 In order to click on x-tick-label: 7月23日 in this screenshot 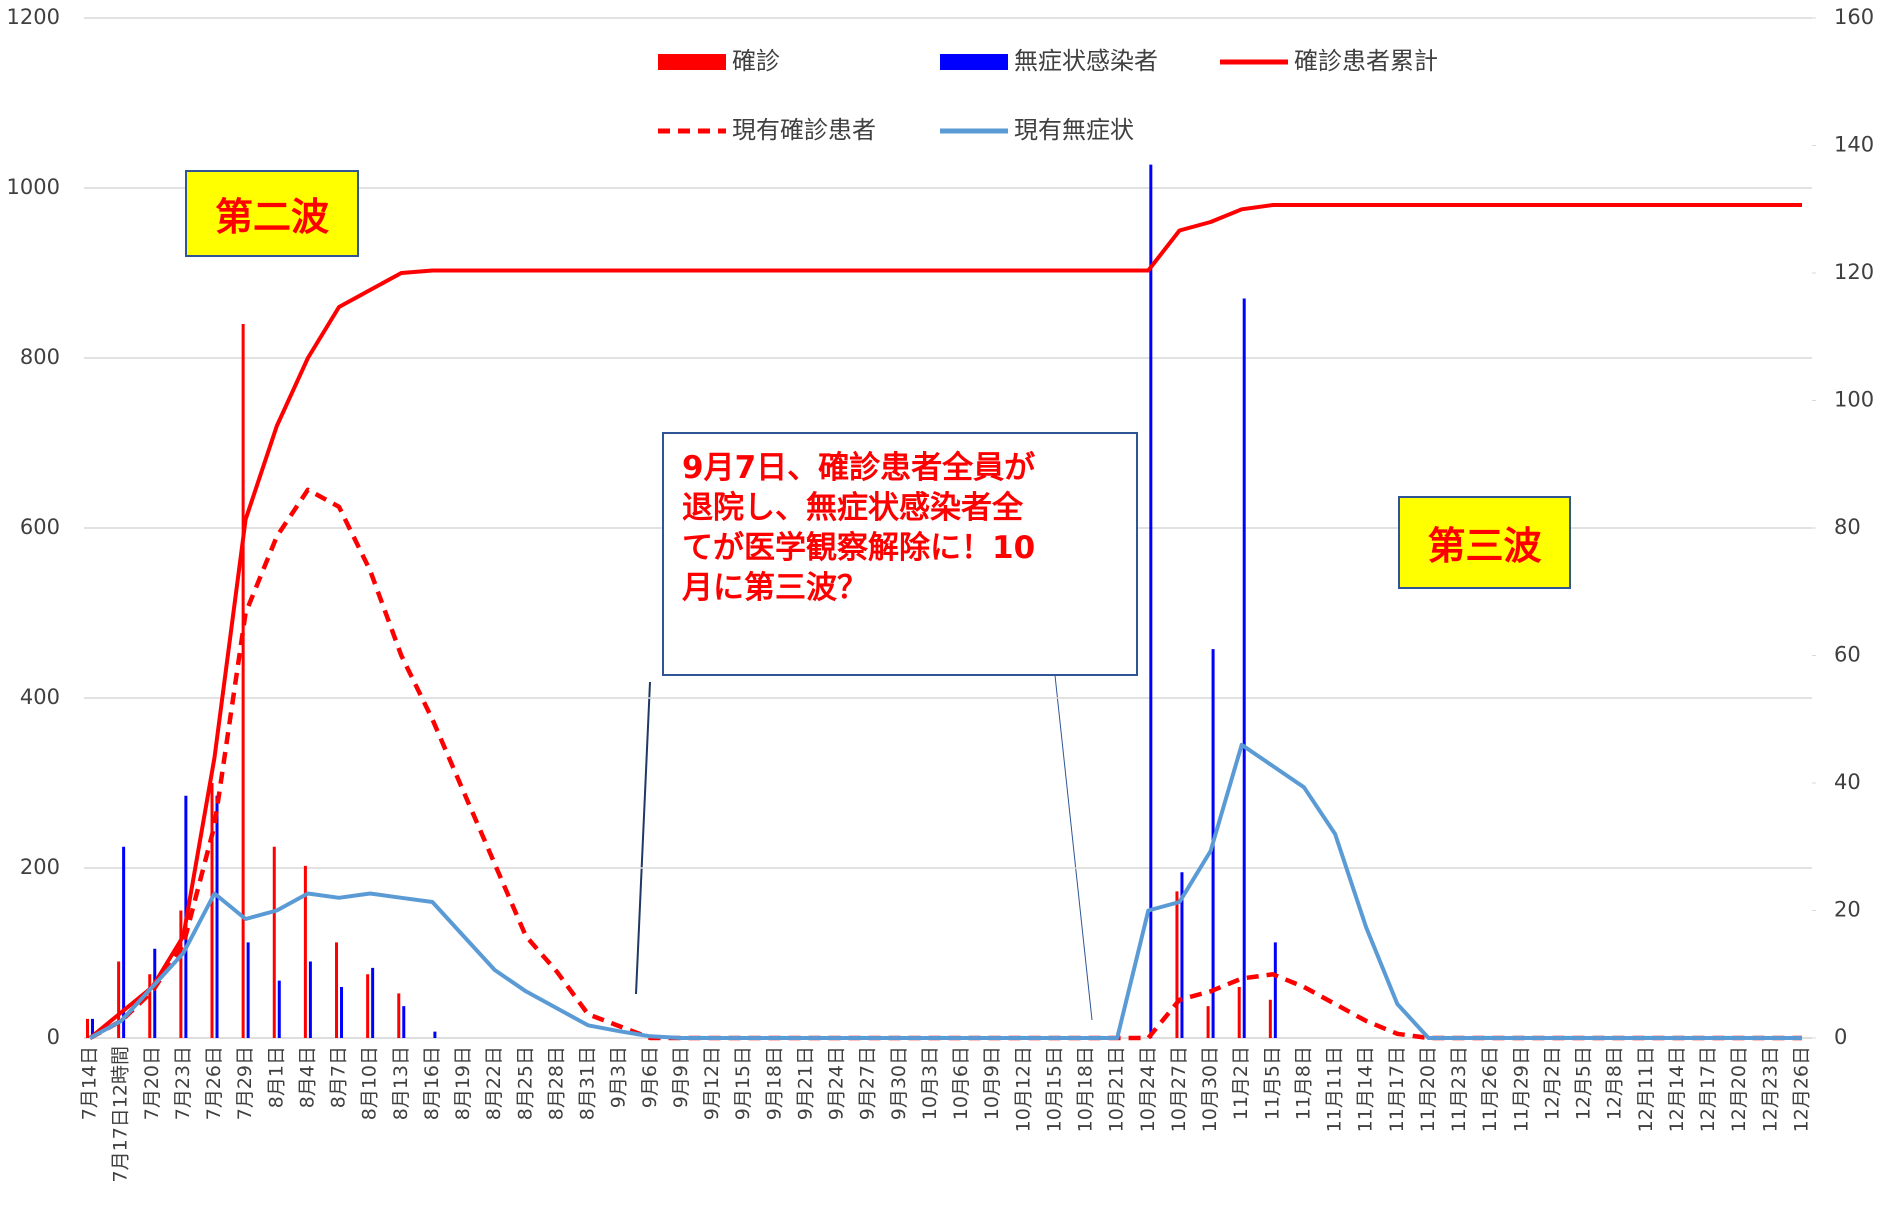, I will do `click(183, 1083)`.